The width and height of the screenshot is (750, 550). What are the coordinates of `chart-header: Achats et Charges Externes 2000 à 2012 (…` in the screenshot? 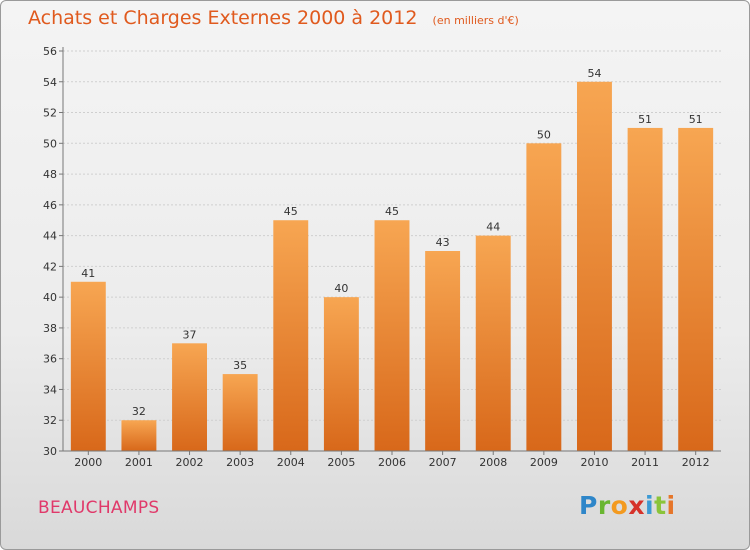 It's located at (273, 18).